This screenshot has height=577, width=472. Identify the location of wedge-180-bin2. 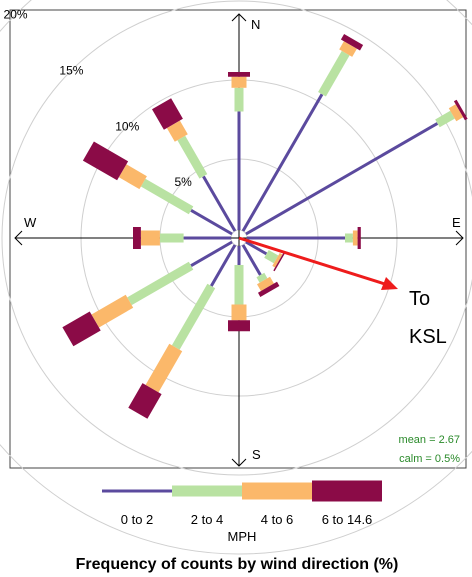
(239, 285).